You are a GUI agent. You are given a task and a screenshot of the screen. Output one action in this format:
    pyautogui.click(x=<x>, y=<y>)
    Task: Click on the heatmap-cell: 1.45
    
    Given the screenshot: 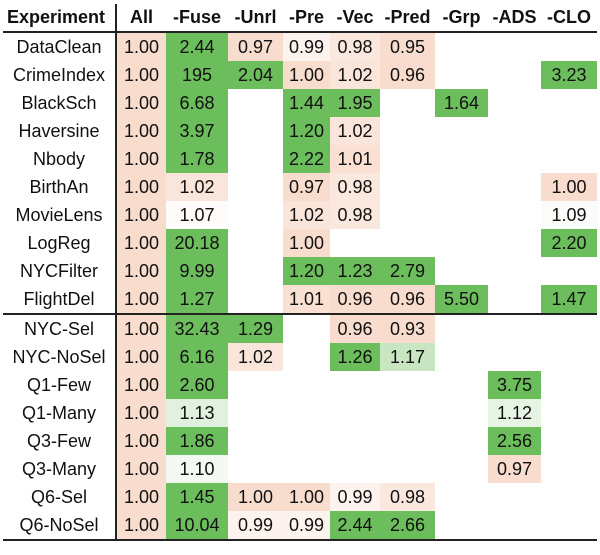 What is the action you would take?
    pyautogui.click(x=197, y=497)
    